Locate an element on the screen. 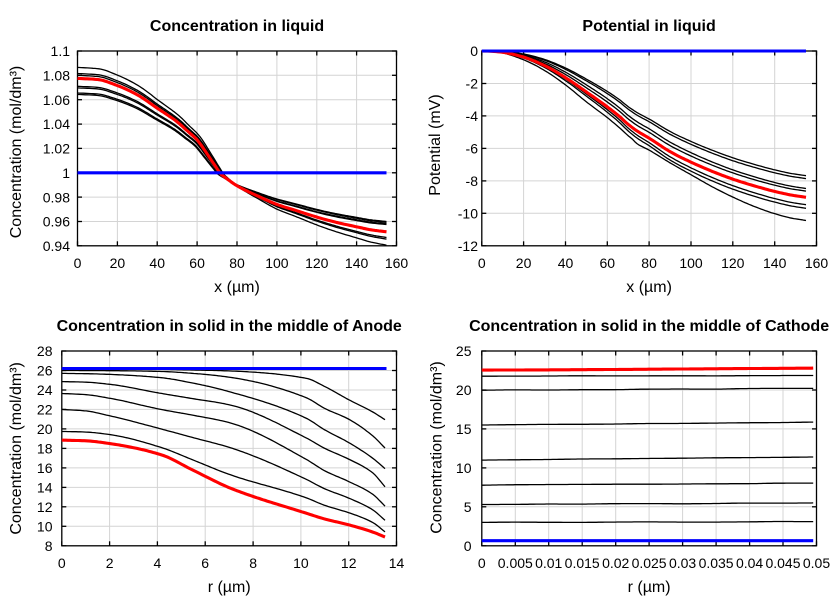  svg-text: 22 is located at coordinates (45, 410).